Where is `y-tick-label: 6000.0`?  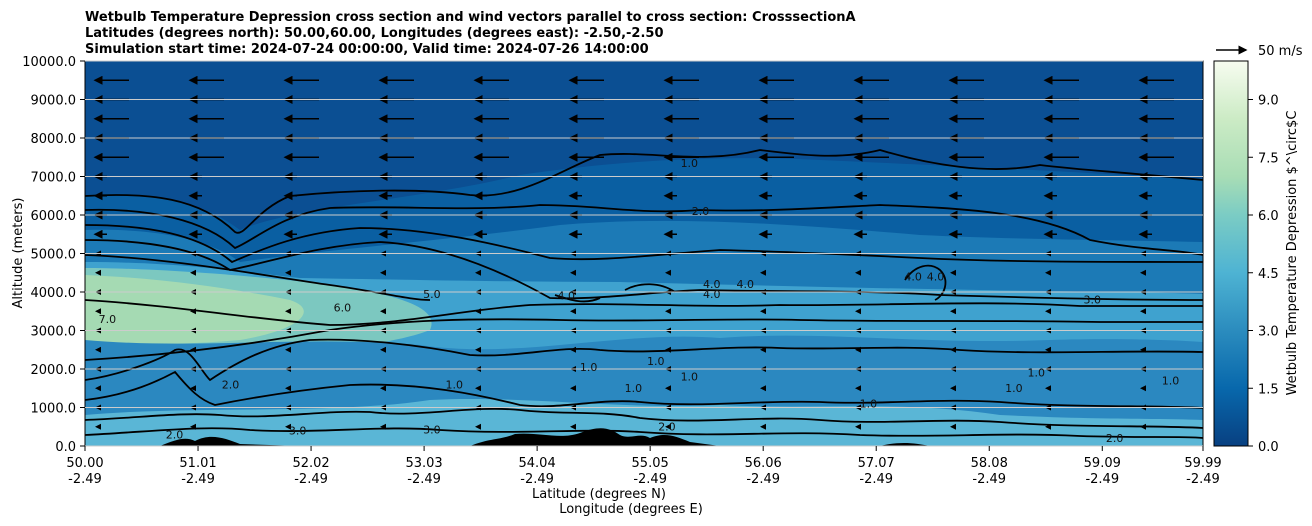 y-tick-label: 6000.0 is located at coordinates (54, 216).